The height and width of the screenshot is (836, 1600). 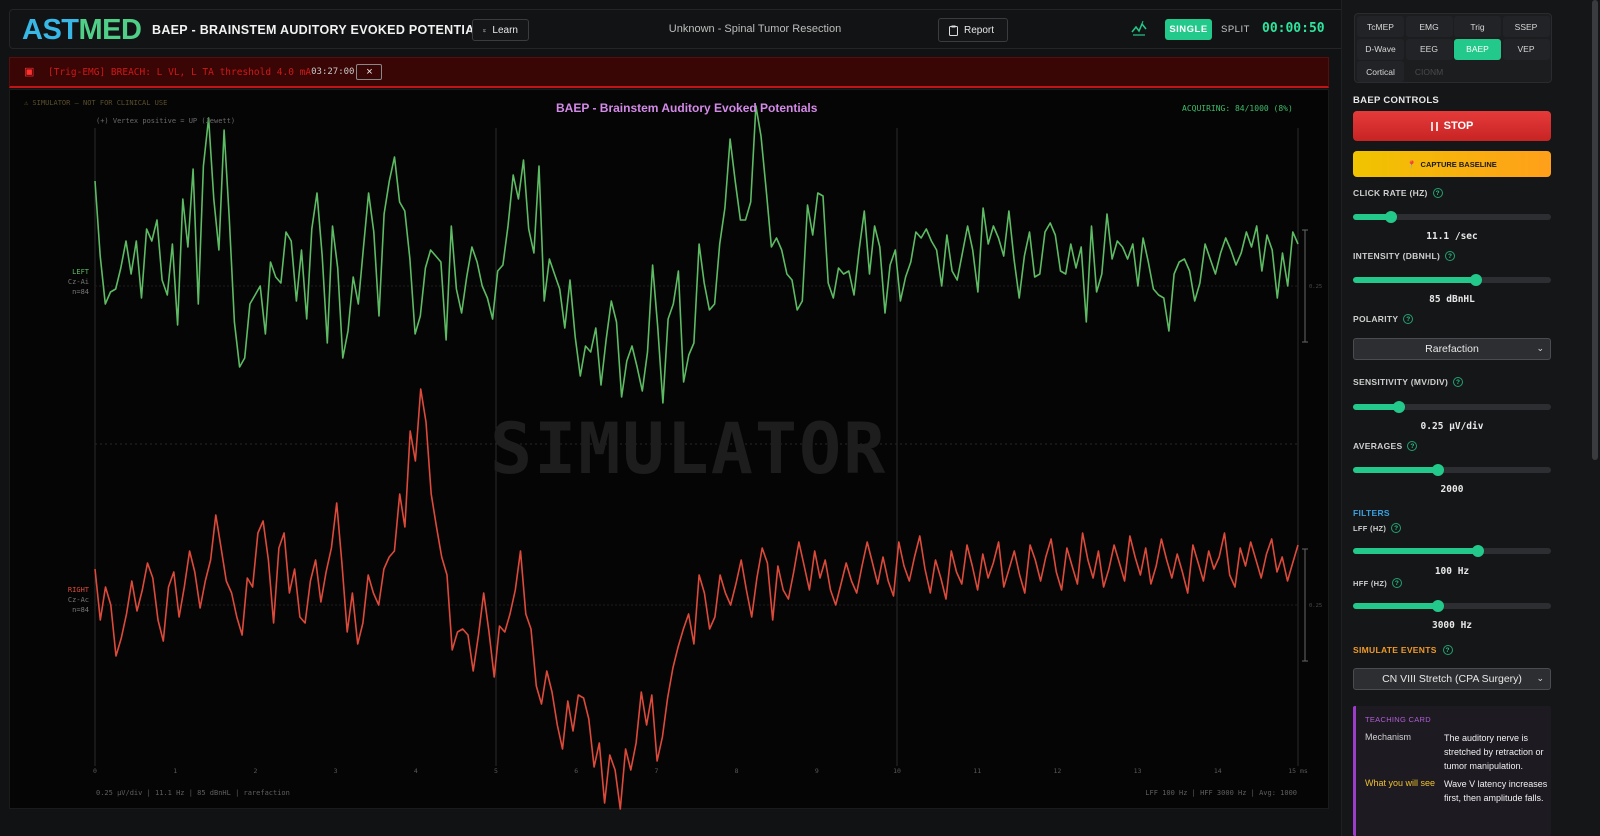 What do you see at coordinates (1396, 100) in the screenshot?
I see `controls-heading: BAEP CONTROLS` at bounding box center [1396, 100].